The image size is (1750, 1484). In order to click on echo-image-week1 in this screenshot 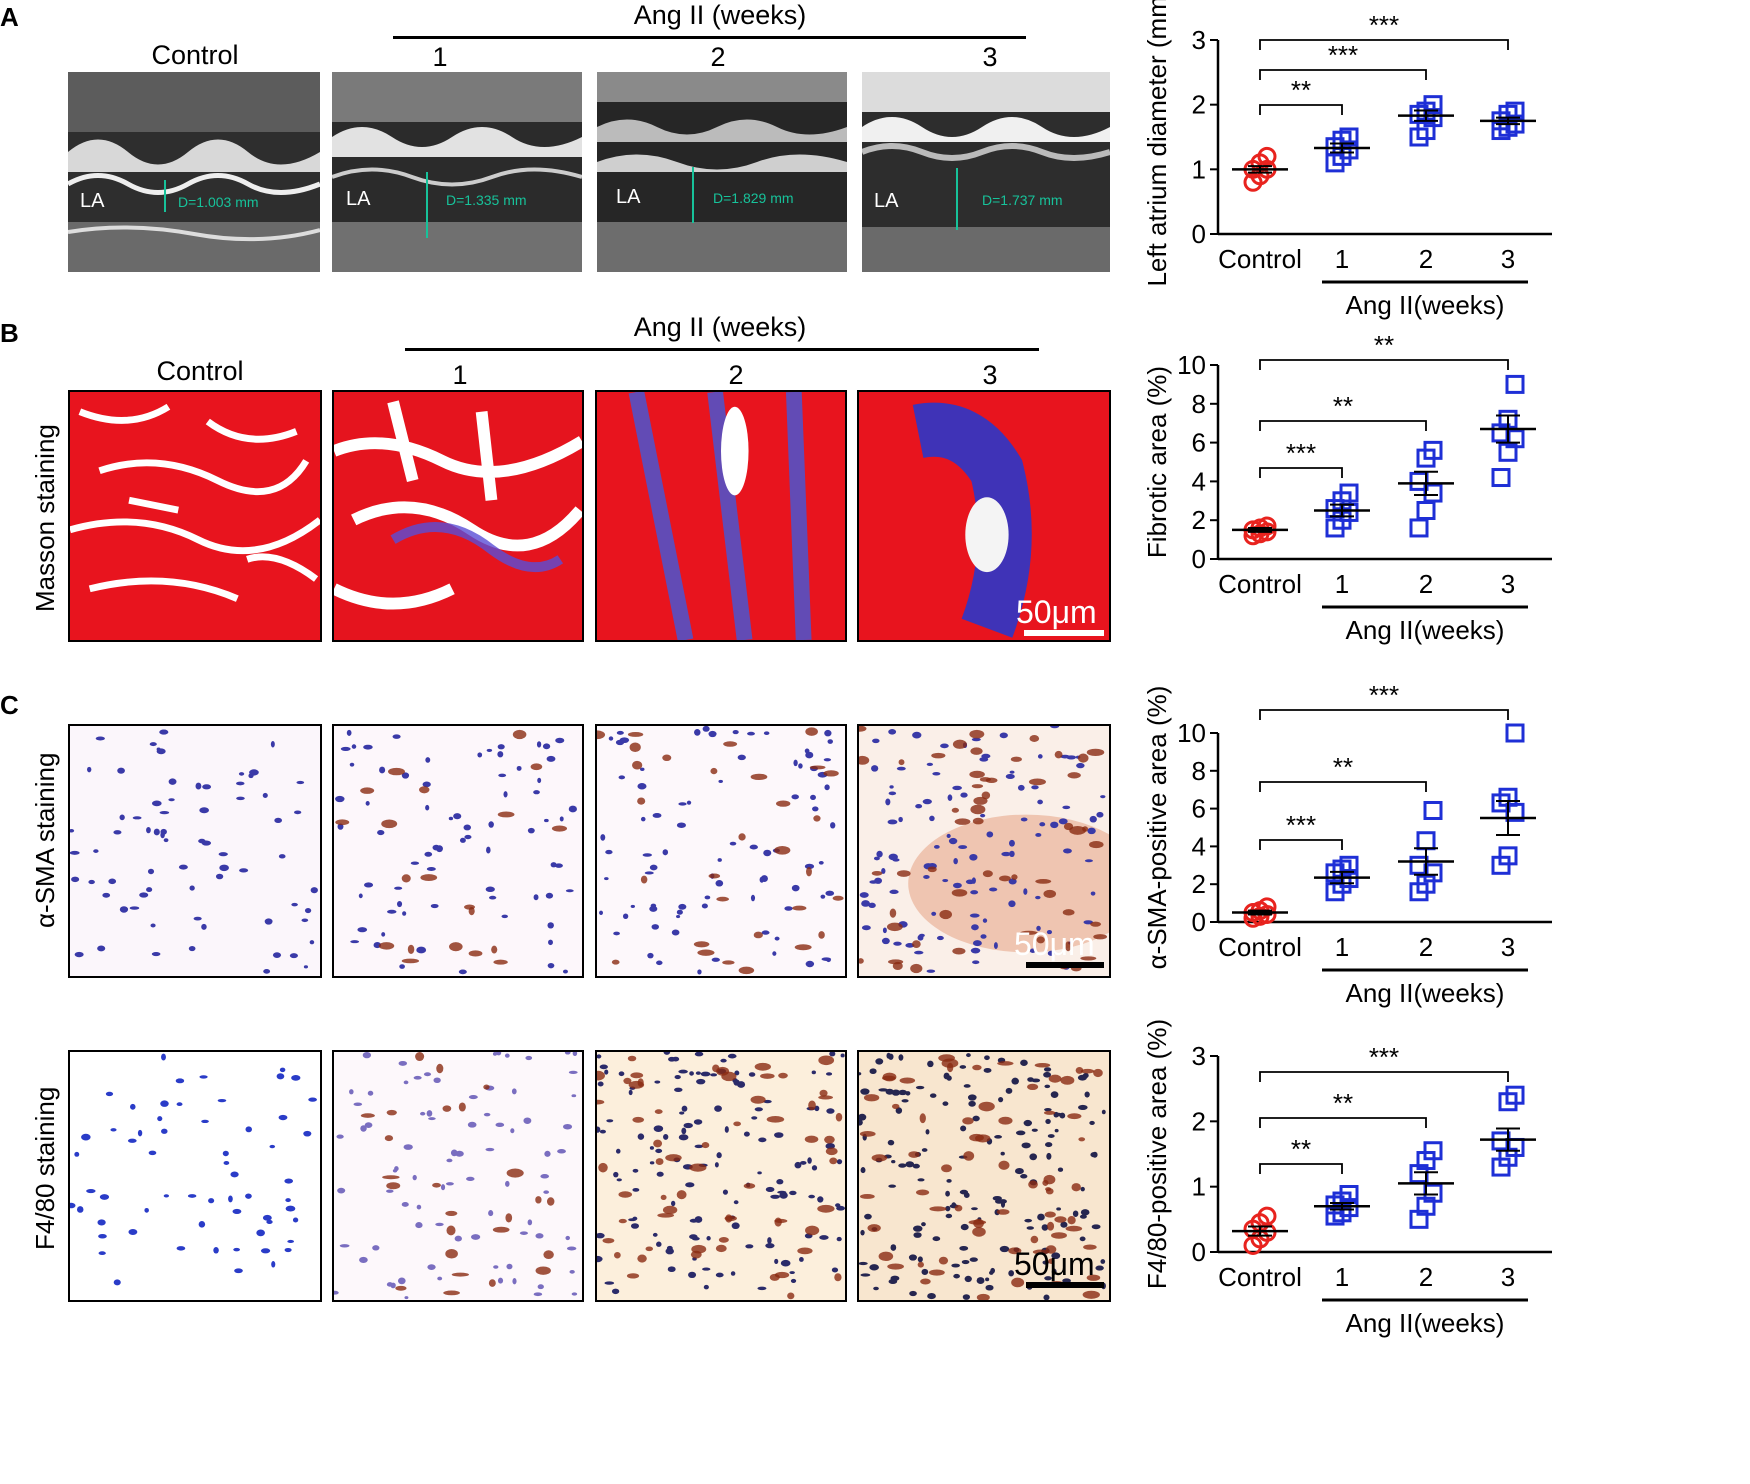, I will do `click(457, 172)`.